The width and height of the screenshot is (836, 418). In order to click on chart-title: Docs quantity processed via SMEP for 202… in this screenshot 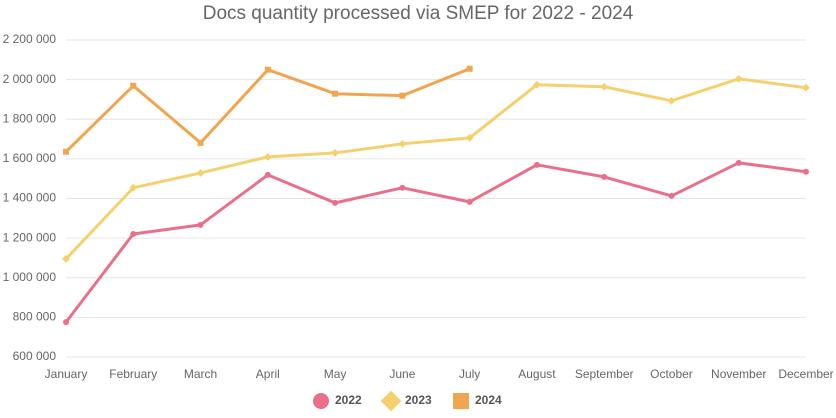, I will do `click(418, 13)`.